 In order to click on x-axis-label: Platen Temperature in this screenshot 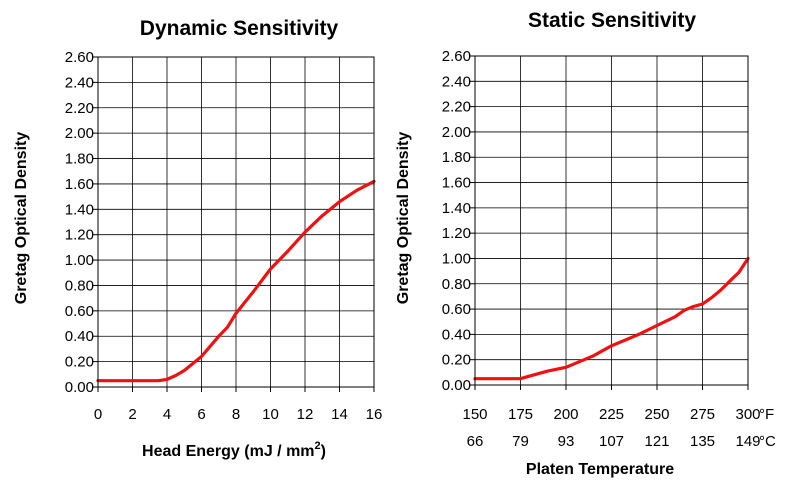, I will do `click(600, 469)`.